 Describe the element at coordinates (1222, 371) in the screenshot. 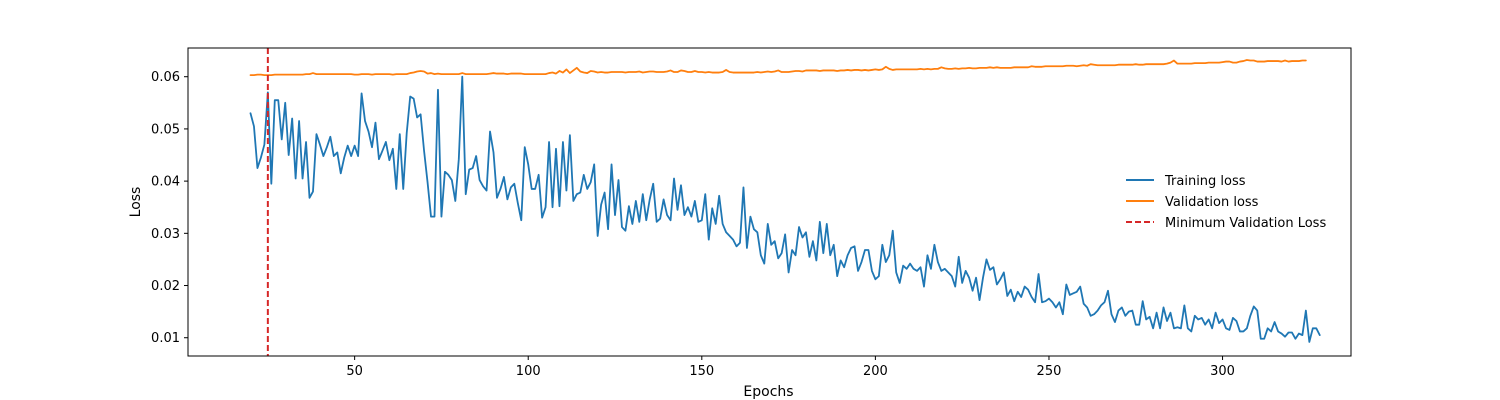

I see `x-tick-label: 300` at that location.